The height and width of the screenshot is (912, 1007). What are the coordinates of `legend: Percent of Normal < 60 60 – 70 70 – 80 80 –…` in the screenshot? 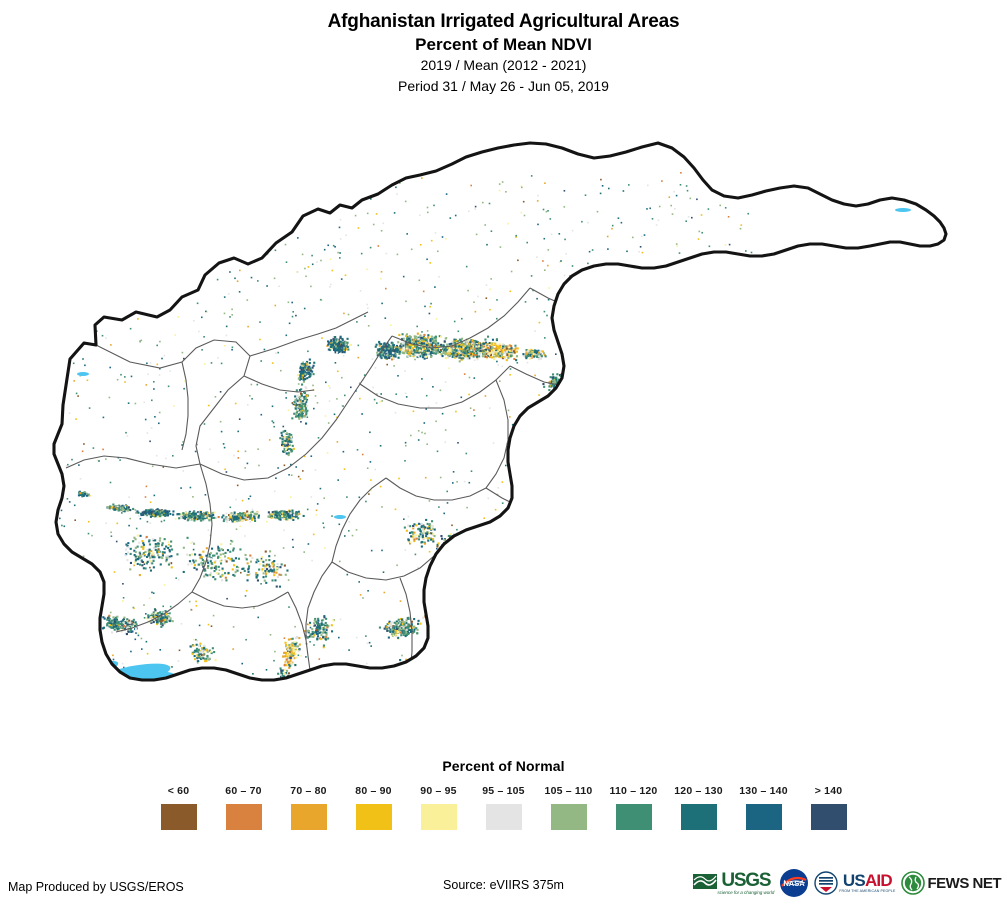 It's located at (503, 794).